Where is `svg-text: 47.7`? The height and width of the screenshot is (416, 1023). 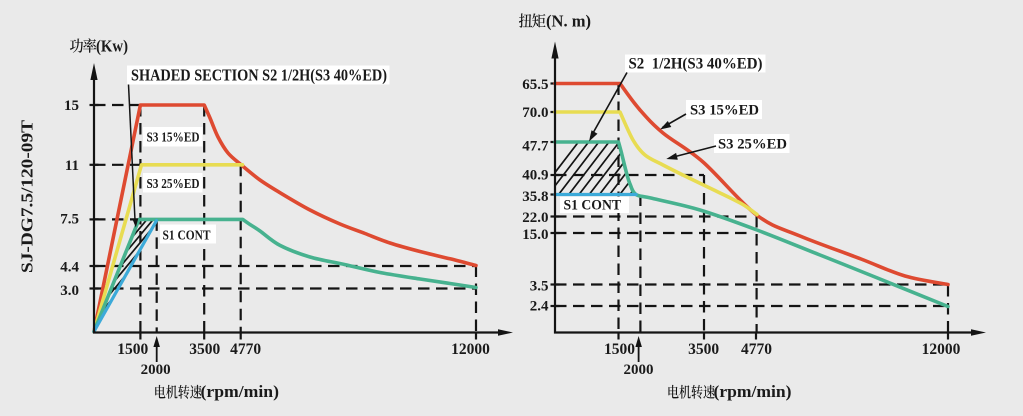 svg-text: 47.7 is located at coordinates (535, 147).